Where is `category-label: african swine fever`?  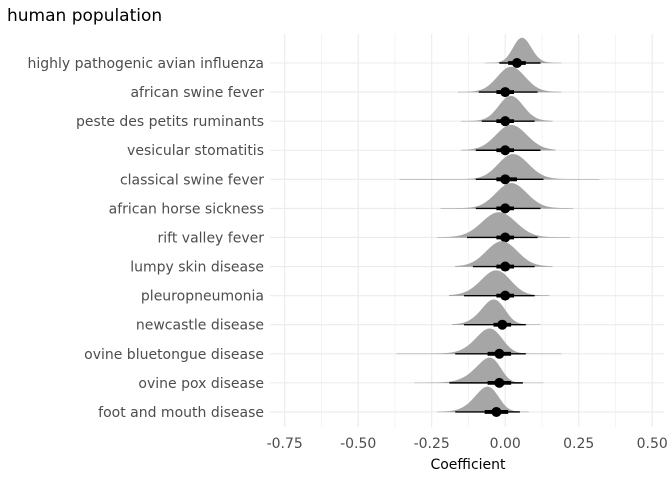 category-label: african swine fever is located at coordinates (197, 93).